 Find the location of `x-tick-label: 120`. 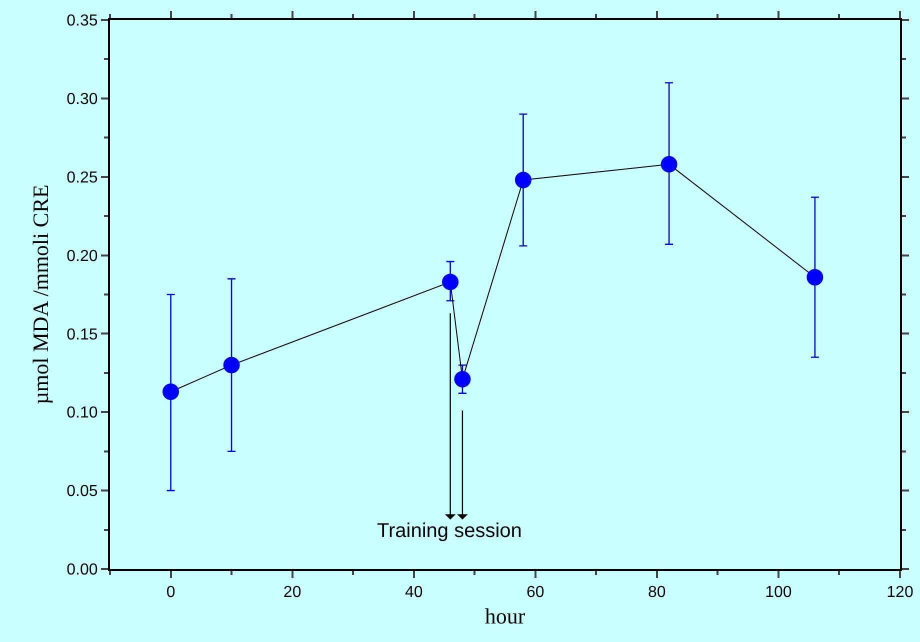

x-tick-label: 120 is located at coordinates (900, 593).